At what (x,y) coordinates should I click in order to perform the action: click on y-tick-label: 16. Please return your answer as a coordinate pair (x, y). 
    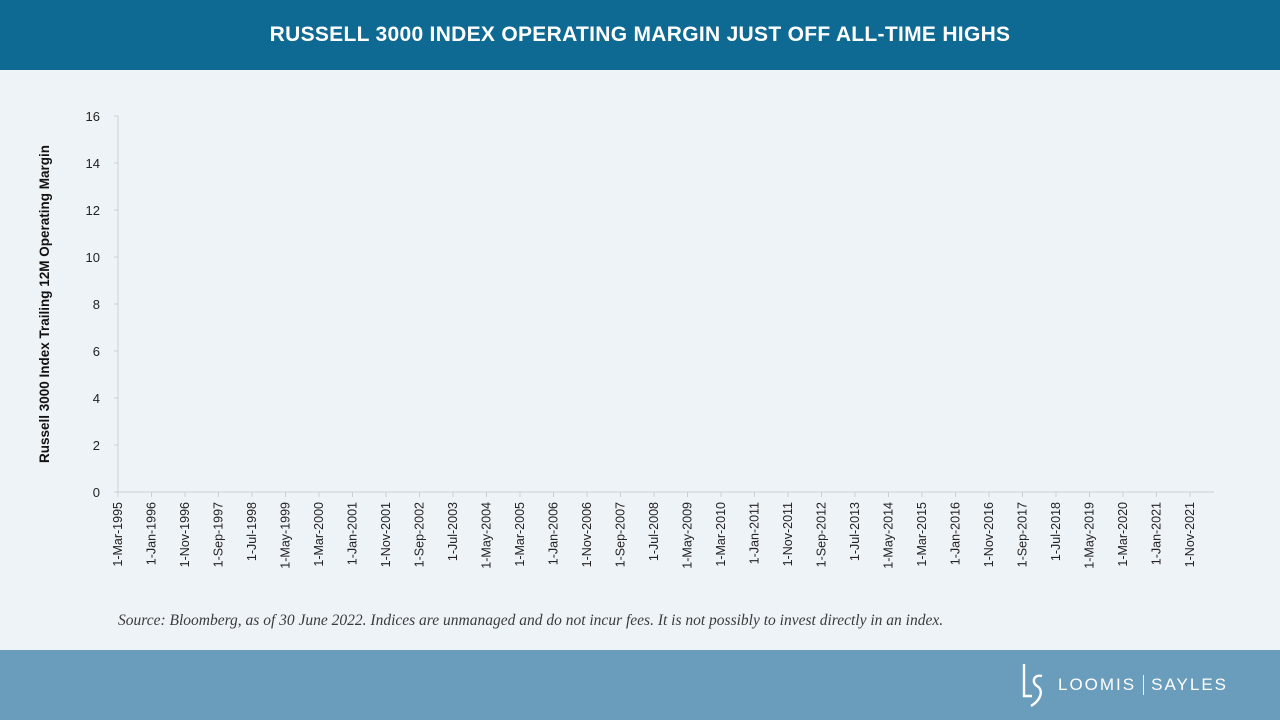
    Looking at the image, I should click on (93, 116).